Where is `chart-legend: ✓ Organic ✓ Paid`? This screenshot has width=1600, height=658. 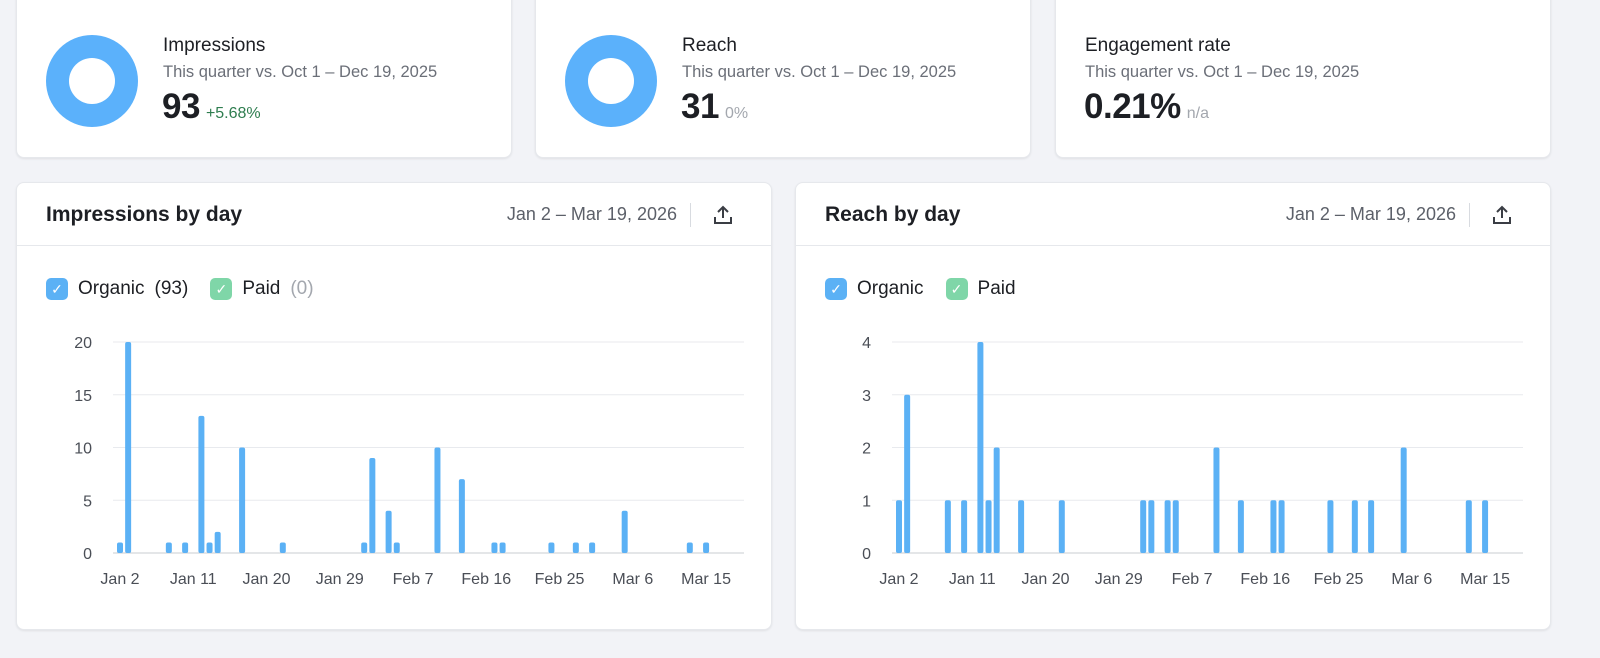
chart-legend: ✓ Organic ✓ Paid is located at coordinates (920, 289).